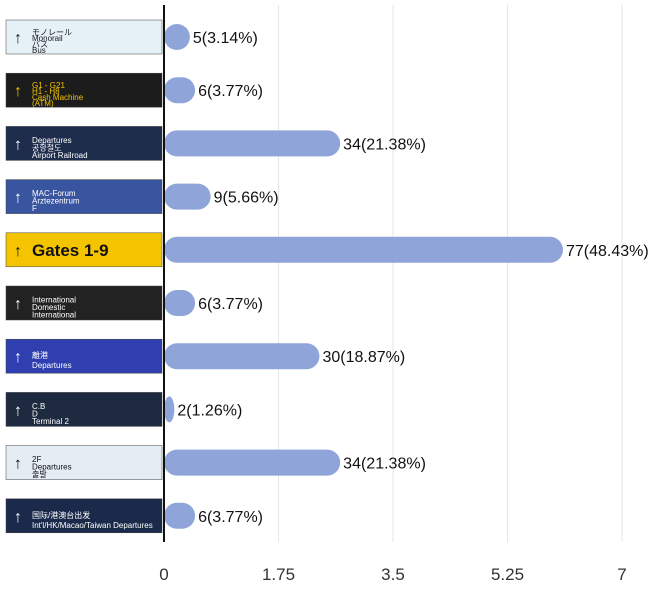 This screenshot has height=596, width=663. Describe the element at coordinates (92, 525) in the screenshot. I see `sign-text-line: Int'l/HK/Macao/Taiwan Departures` at that location.